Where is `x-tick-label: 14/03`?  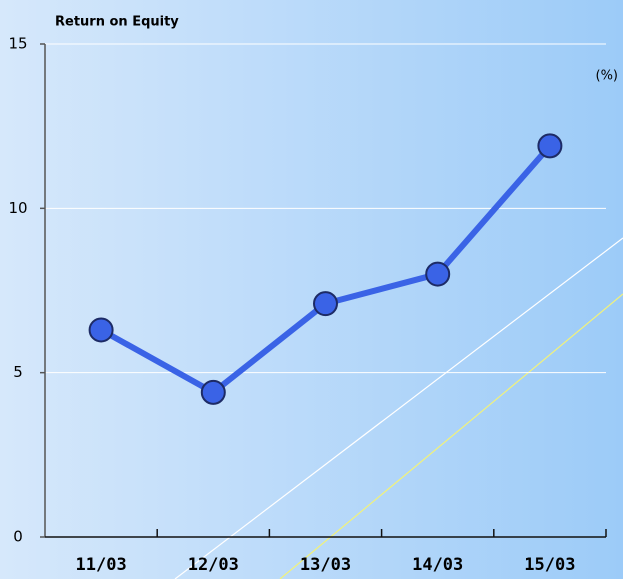
x-tick-label: 14/03 is located at coordinates (437, 565).